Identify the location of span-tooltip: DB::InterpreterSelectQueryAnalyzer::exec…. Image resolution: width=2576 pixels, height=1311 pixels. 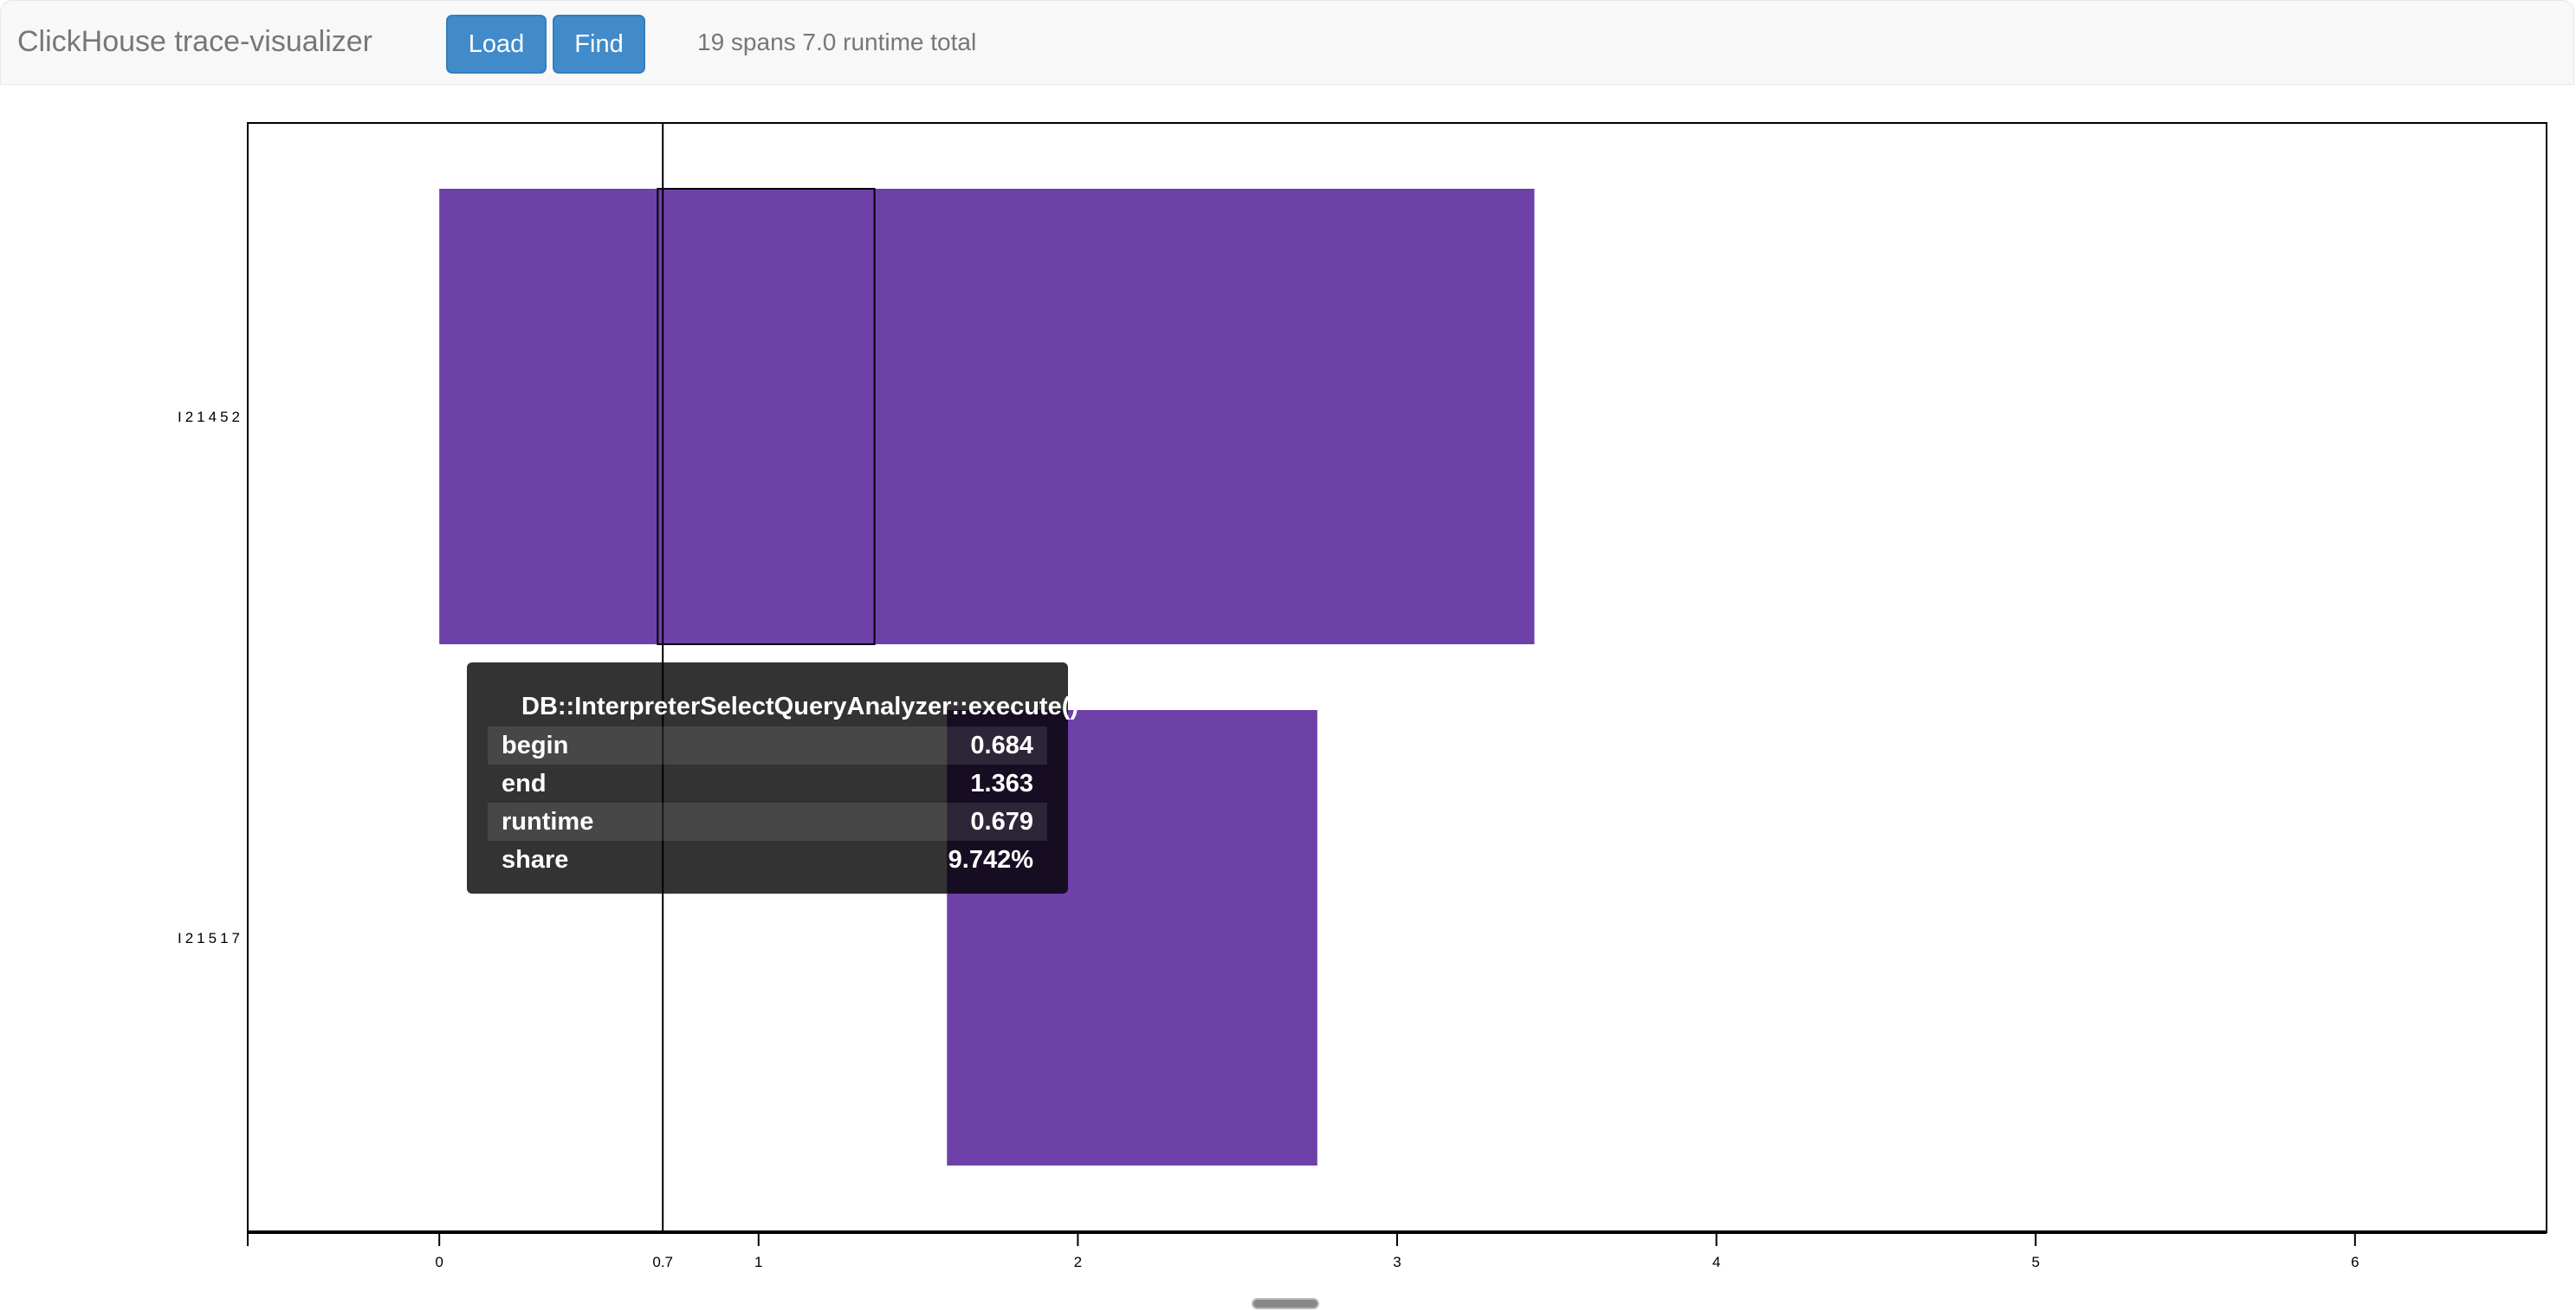
(773, 778).